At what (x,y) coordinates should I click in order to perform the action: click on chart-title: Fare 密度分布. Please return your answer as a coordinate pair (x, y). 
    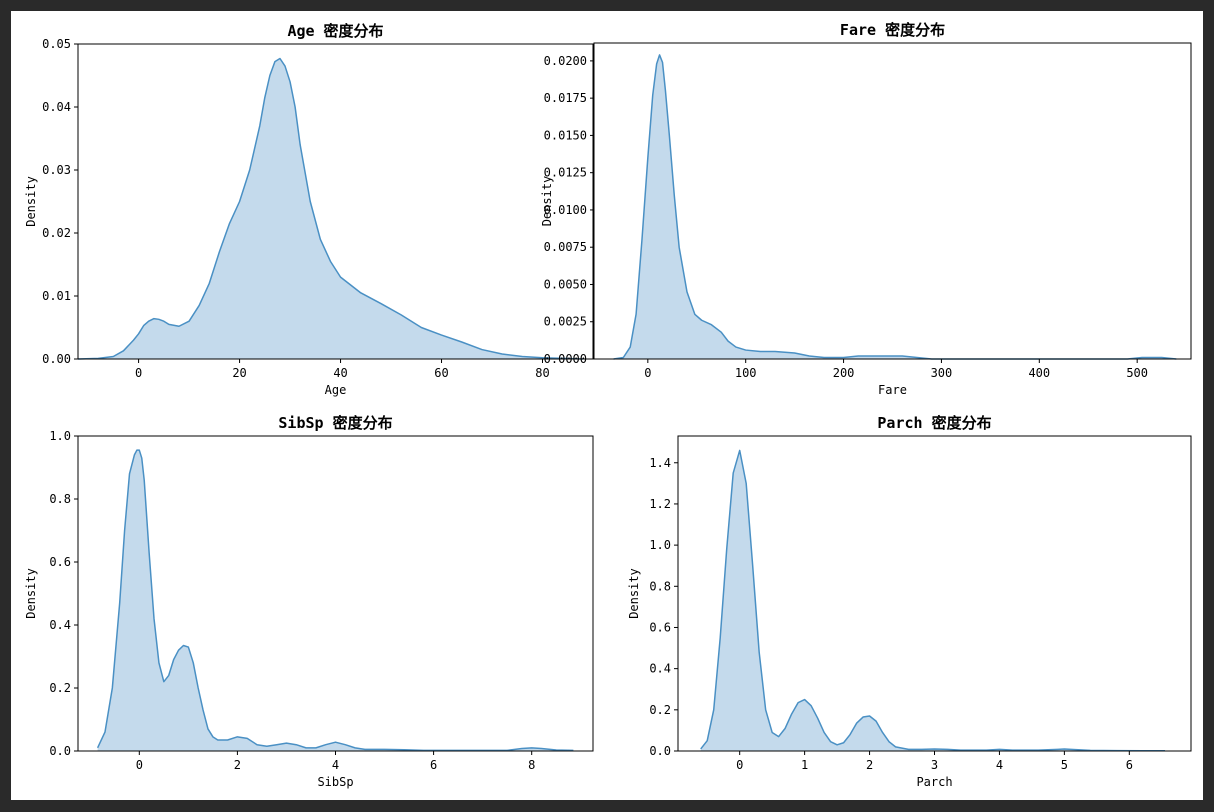
    Looking at the image, I should click on (892, 30).